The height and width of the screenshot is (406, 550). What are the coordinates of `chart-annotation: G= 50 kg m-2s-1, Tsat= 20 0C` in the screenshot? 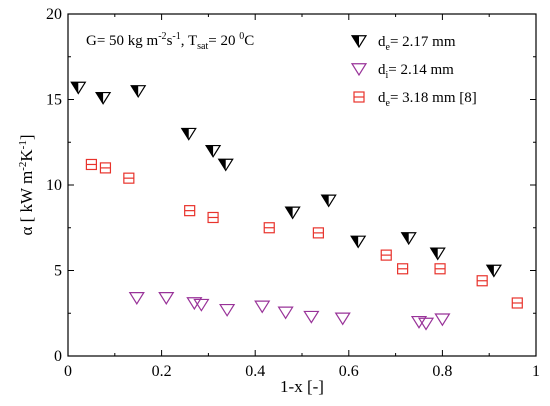 It's located at (170, 41).